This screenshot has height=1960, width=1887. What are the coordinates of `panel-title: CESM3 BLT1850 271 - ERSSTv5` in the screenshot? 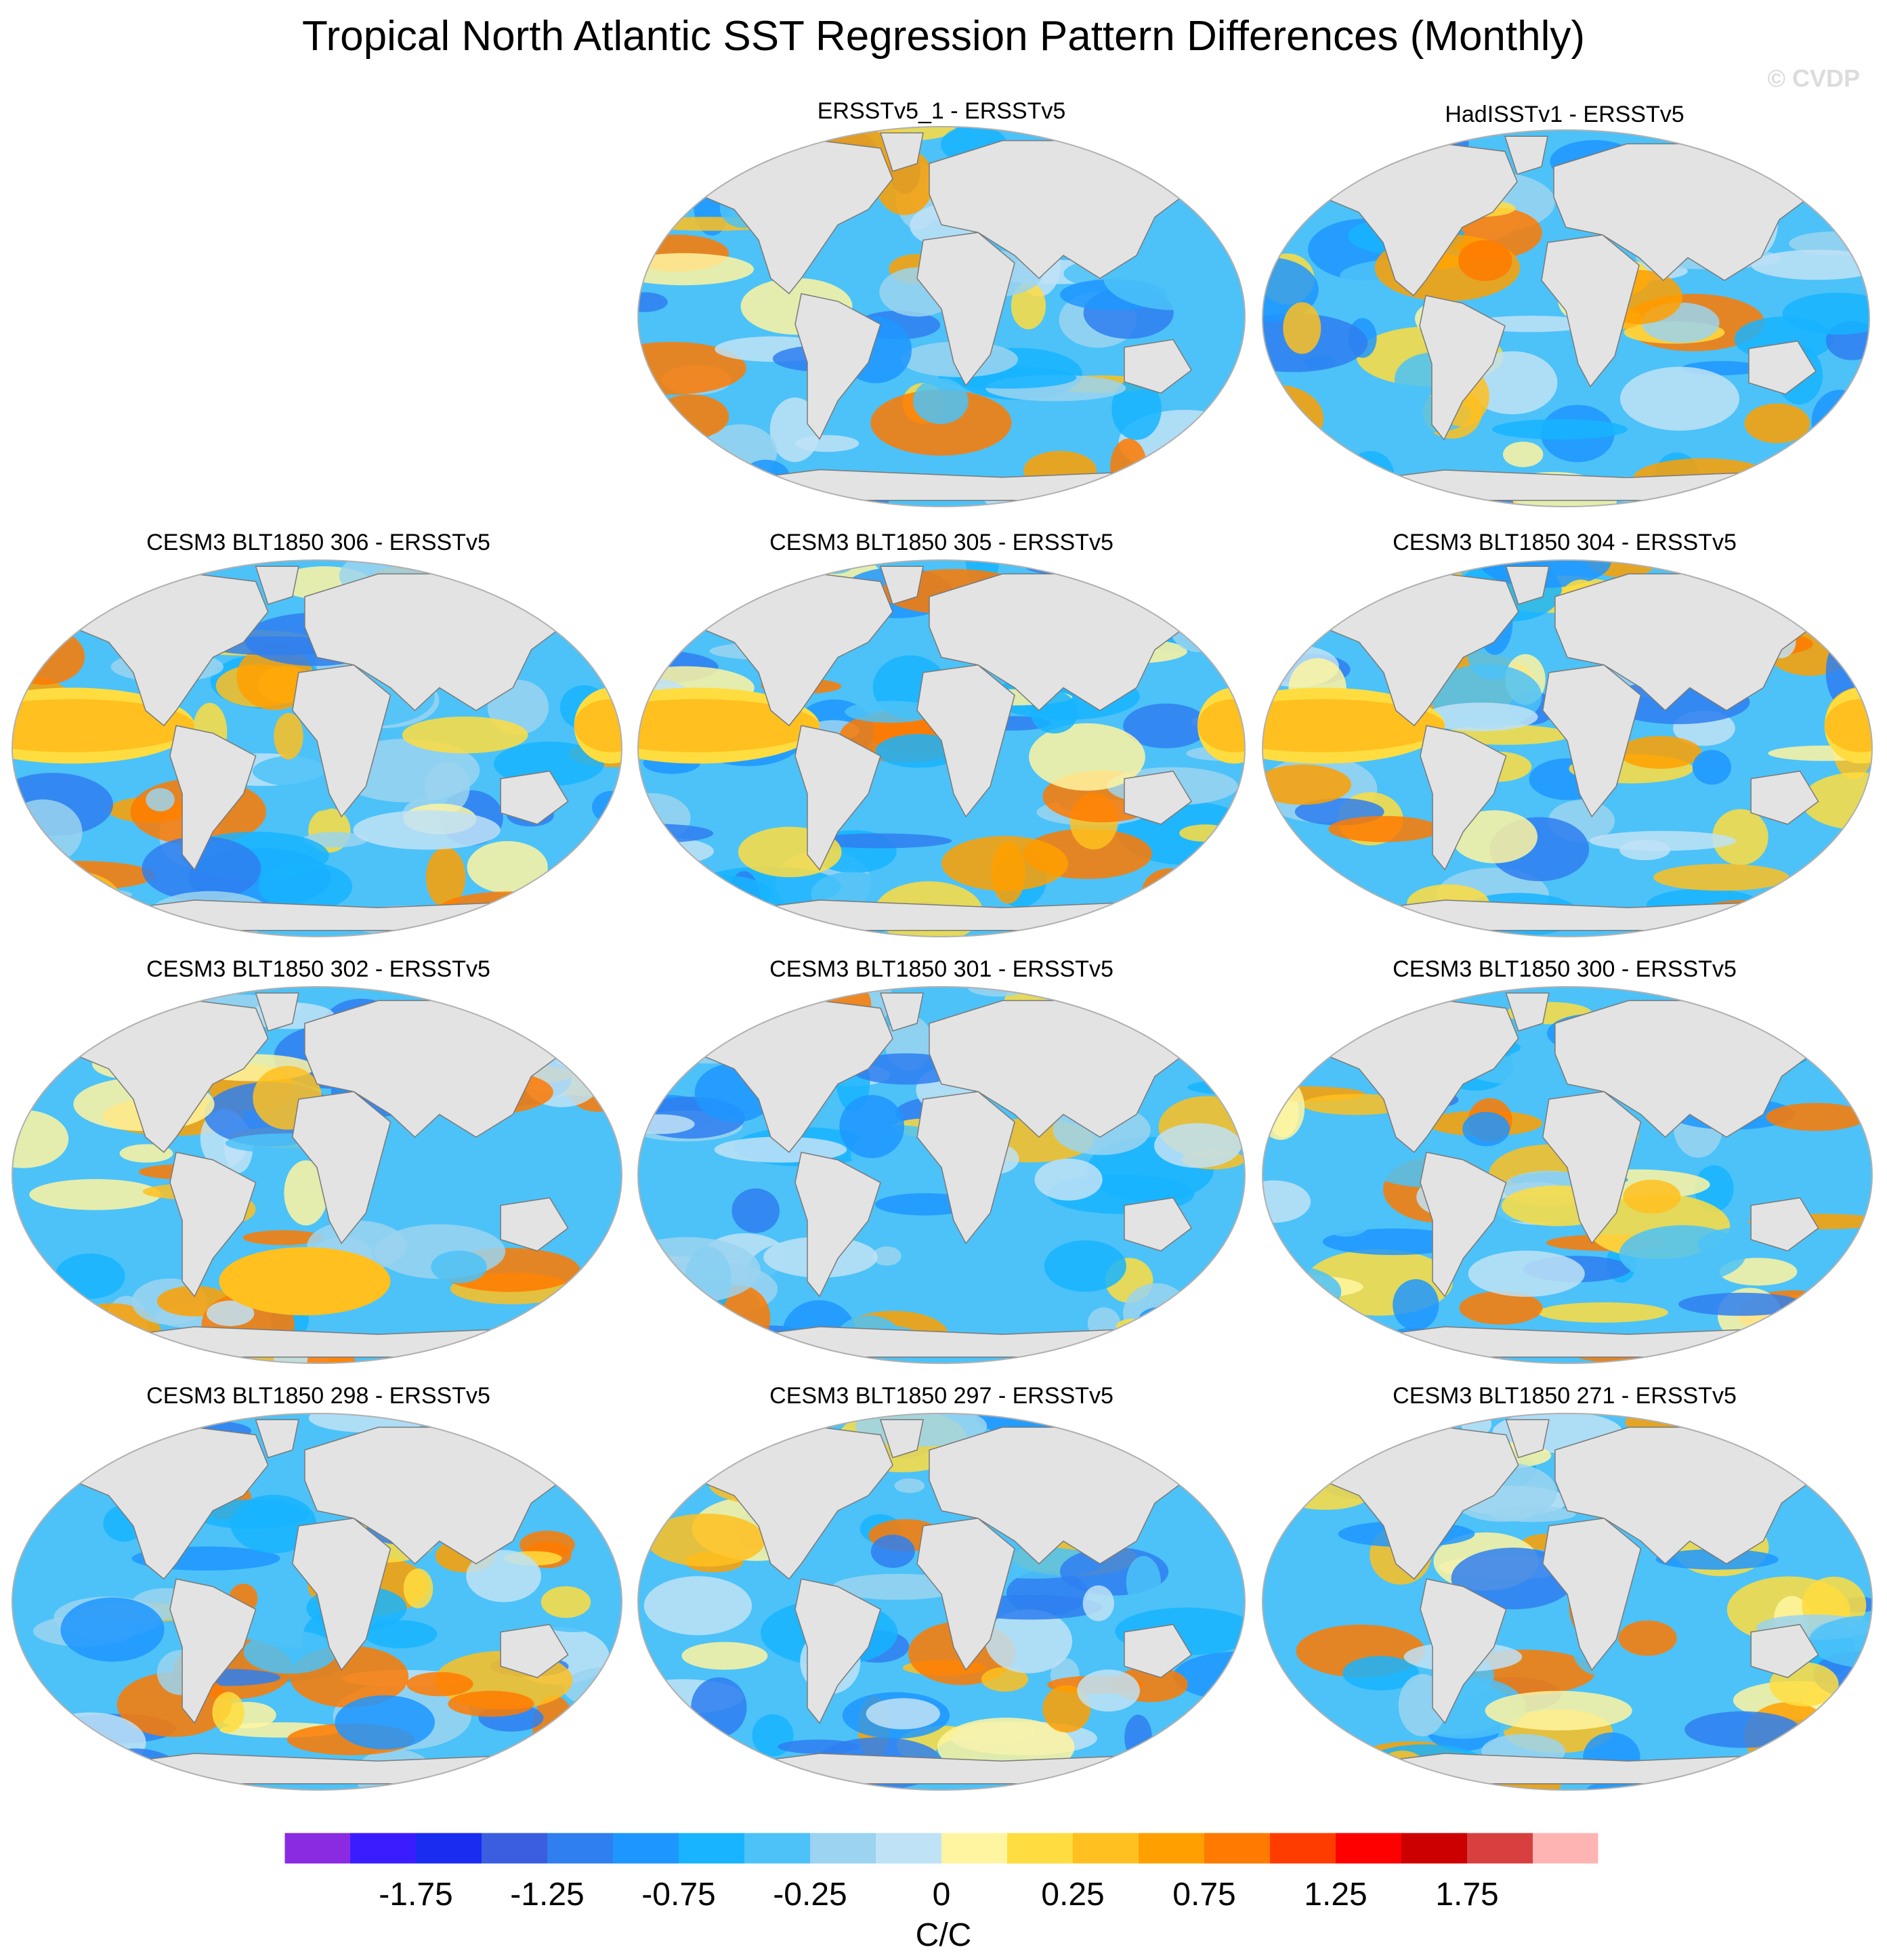 It's located at (1565, 1396).